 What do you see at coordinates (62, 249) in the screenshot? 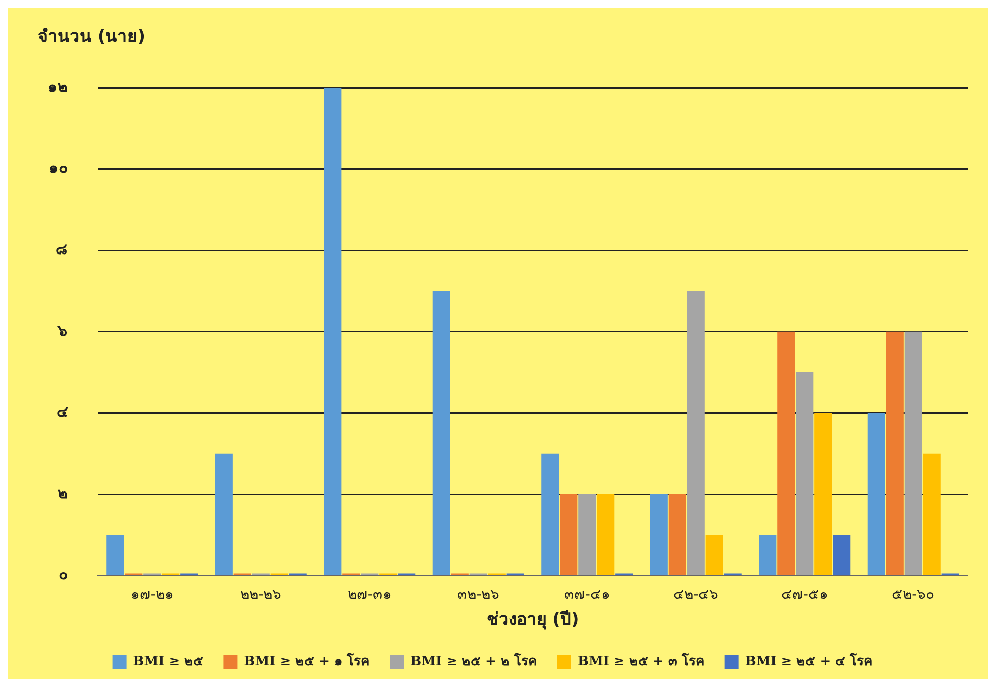
I see `y-tick-label: ๘` at bounding box center [62, 249].